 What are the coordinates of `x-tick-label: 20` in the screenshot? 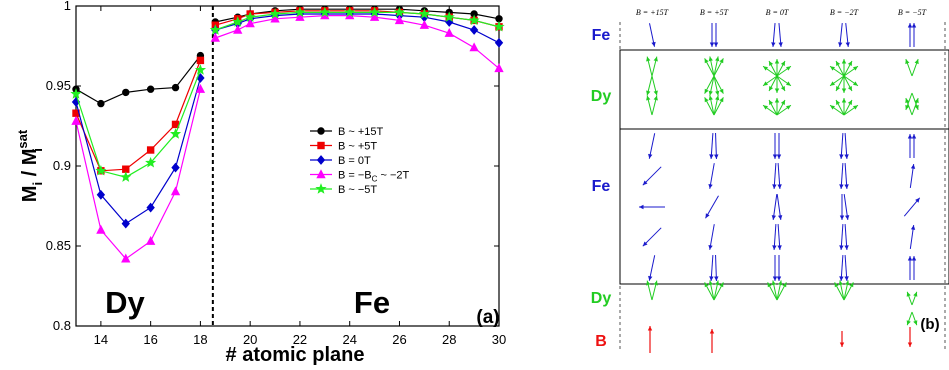 It's located at (250, 339).